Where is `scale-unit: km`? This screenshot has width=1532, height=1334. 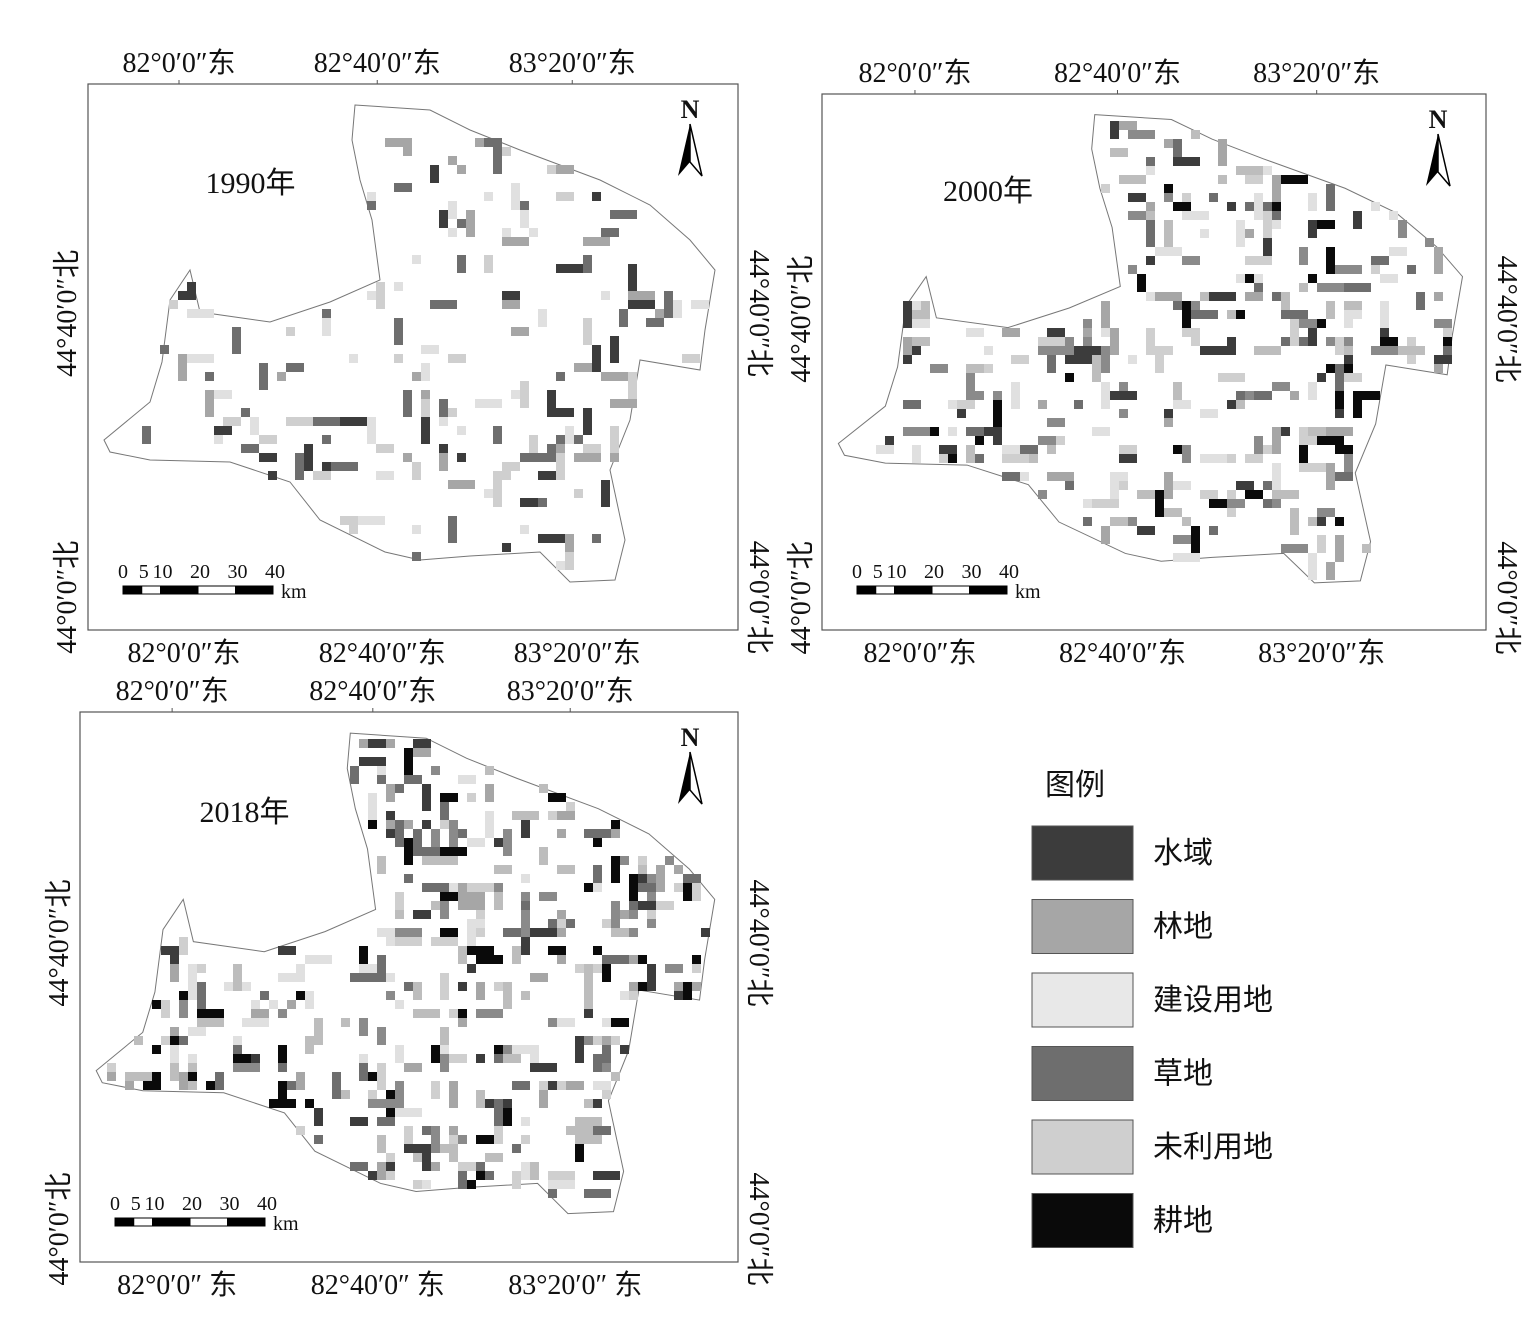
scale-unit: km is located at coordinates (294, 592).